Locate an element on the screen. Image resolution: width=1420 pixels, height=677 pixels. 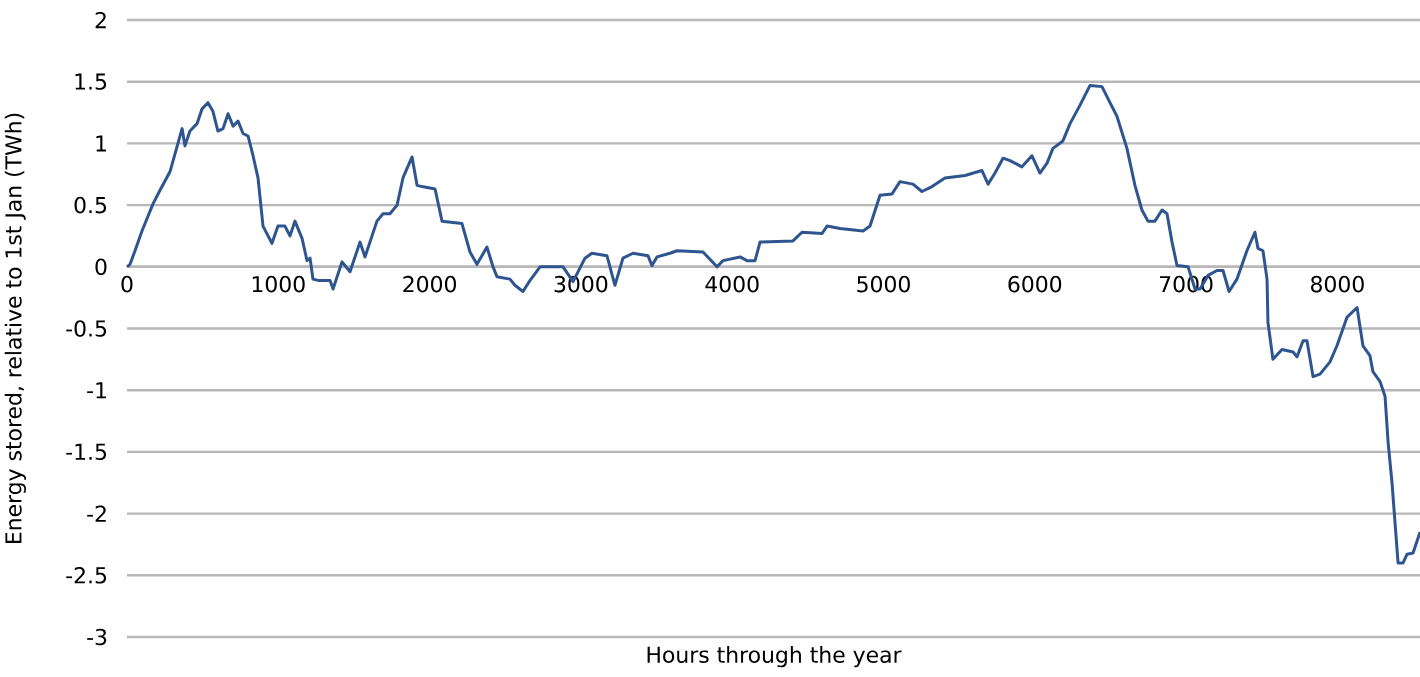
y-tick-label: -0.5 is located at coordinates (86, 328).